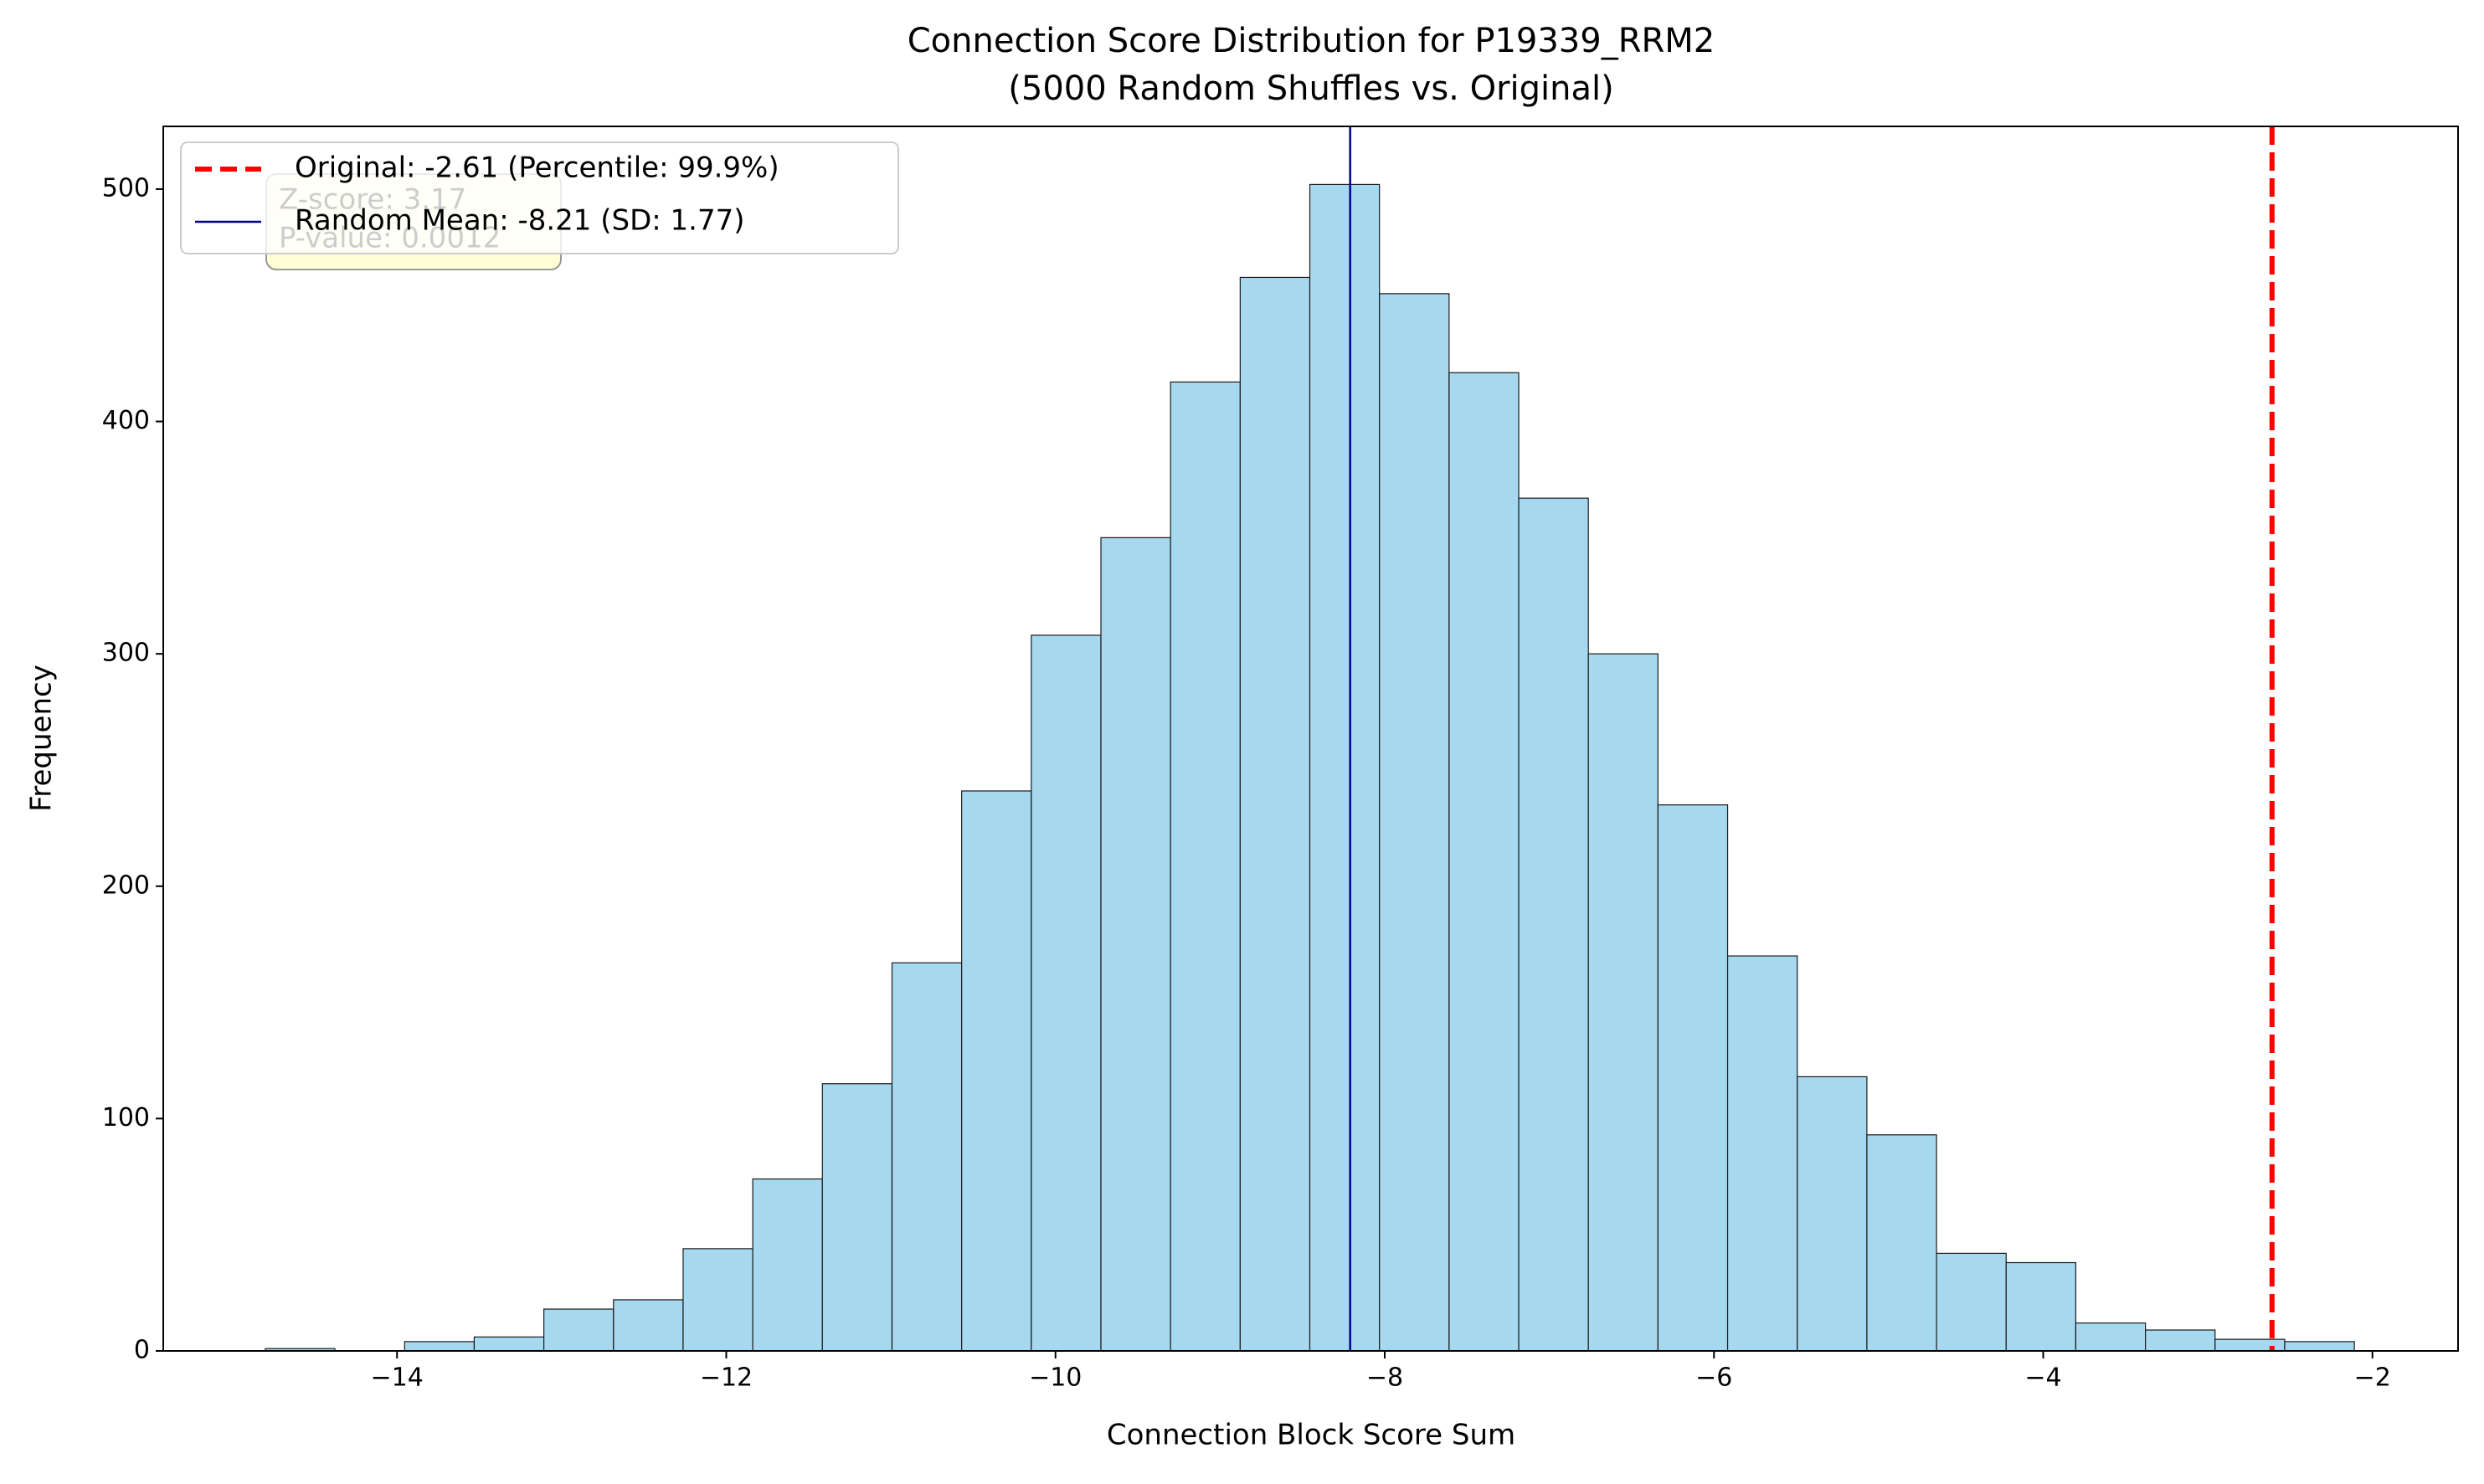 Image resolution: width=2484 pixels, height=1484 pixels. I want to click on x-tick-label: −4, so click(2043, 1378).